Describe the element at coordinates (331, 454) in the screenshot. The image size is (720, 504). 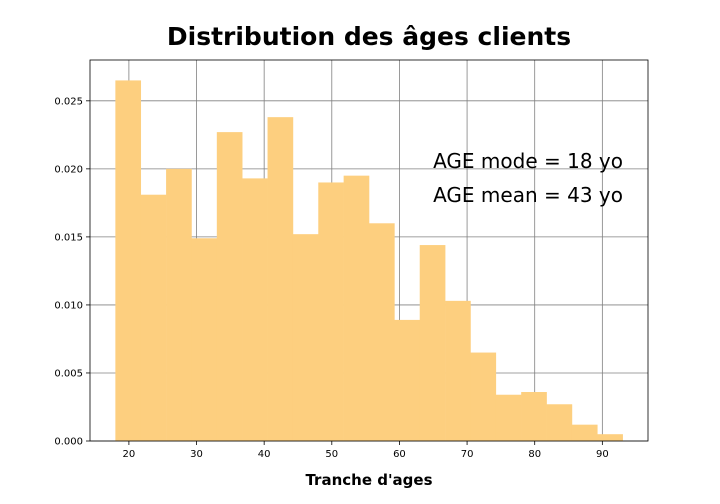
I see `x-tick-label-3: 50` at that location.